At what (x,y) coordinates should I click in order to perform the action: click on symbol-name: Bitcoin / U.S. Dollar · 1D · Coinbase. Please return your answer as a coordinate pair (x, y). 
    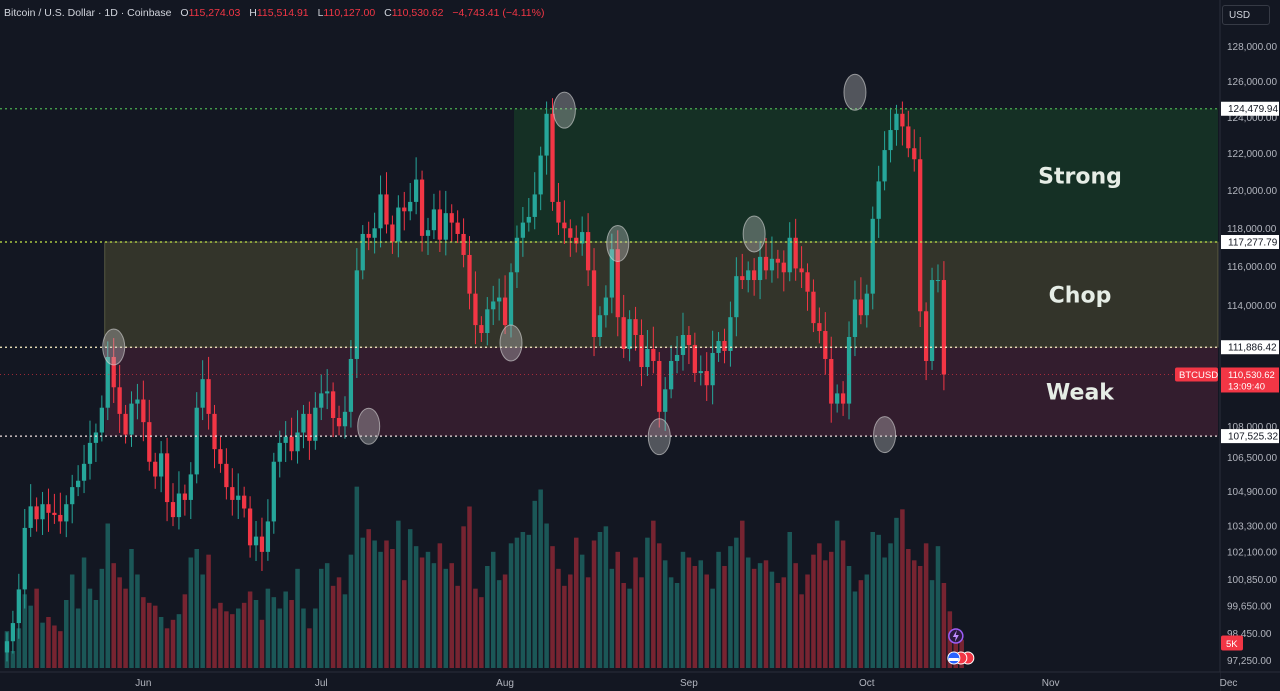
    Looking at the image, I should click on (88, 13).